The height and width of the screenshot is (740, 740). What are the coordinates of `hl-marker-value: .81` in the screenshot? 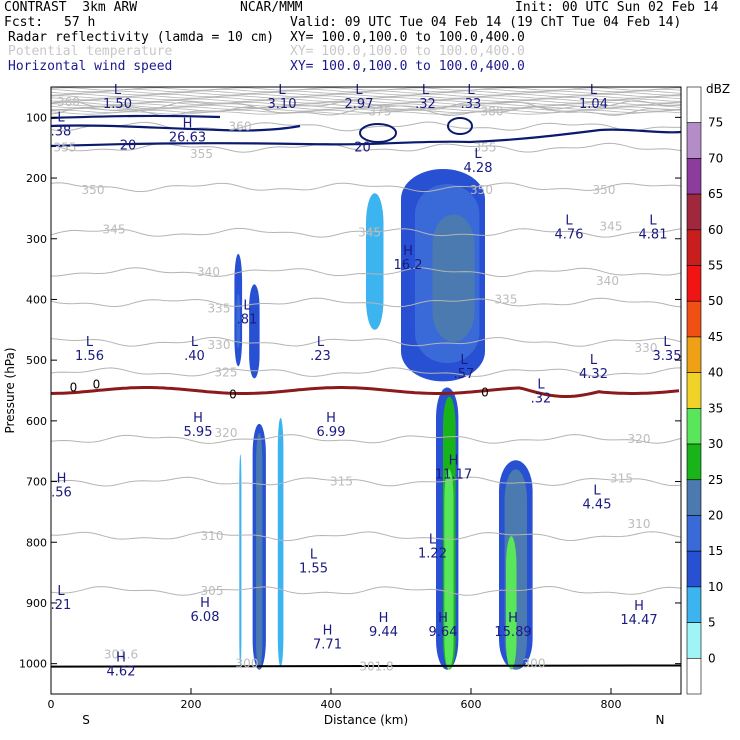 It's located at (247, 320).